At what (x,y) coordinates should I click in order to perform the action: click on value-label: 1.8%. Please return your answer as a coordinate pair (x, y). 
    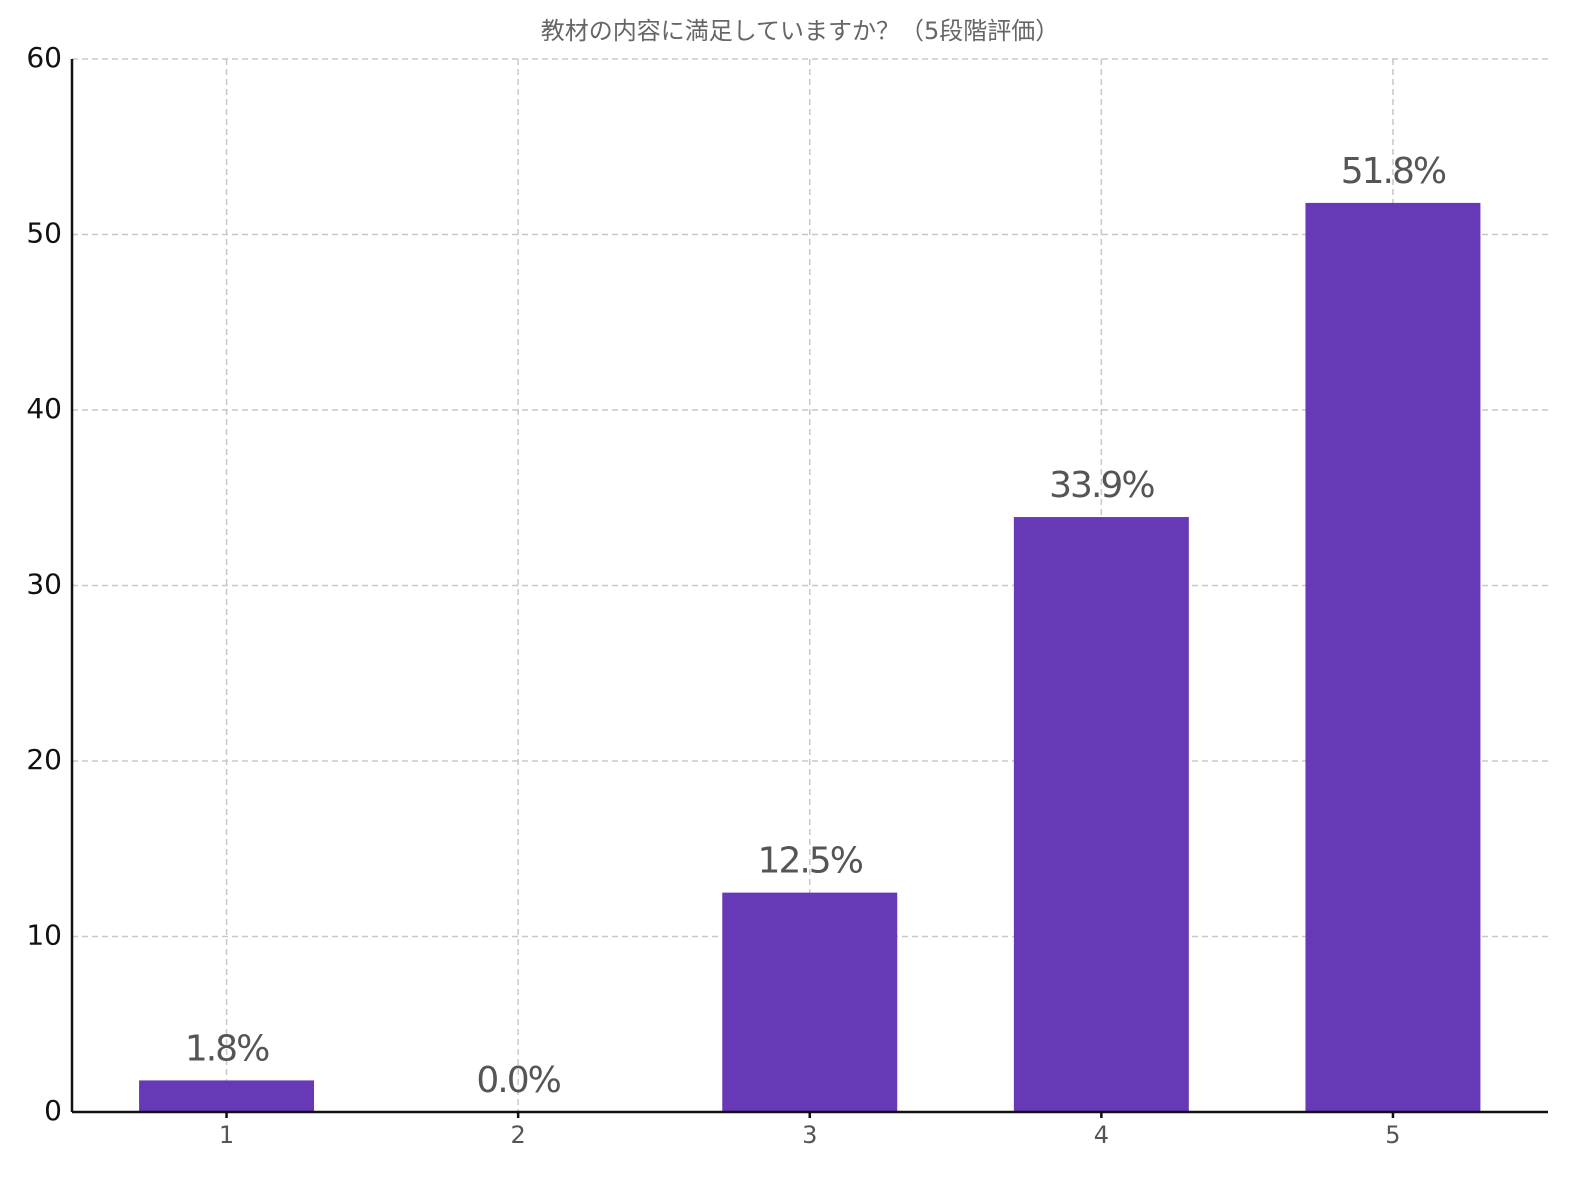
    Looking at the image, I should click on (227, 1048).